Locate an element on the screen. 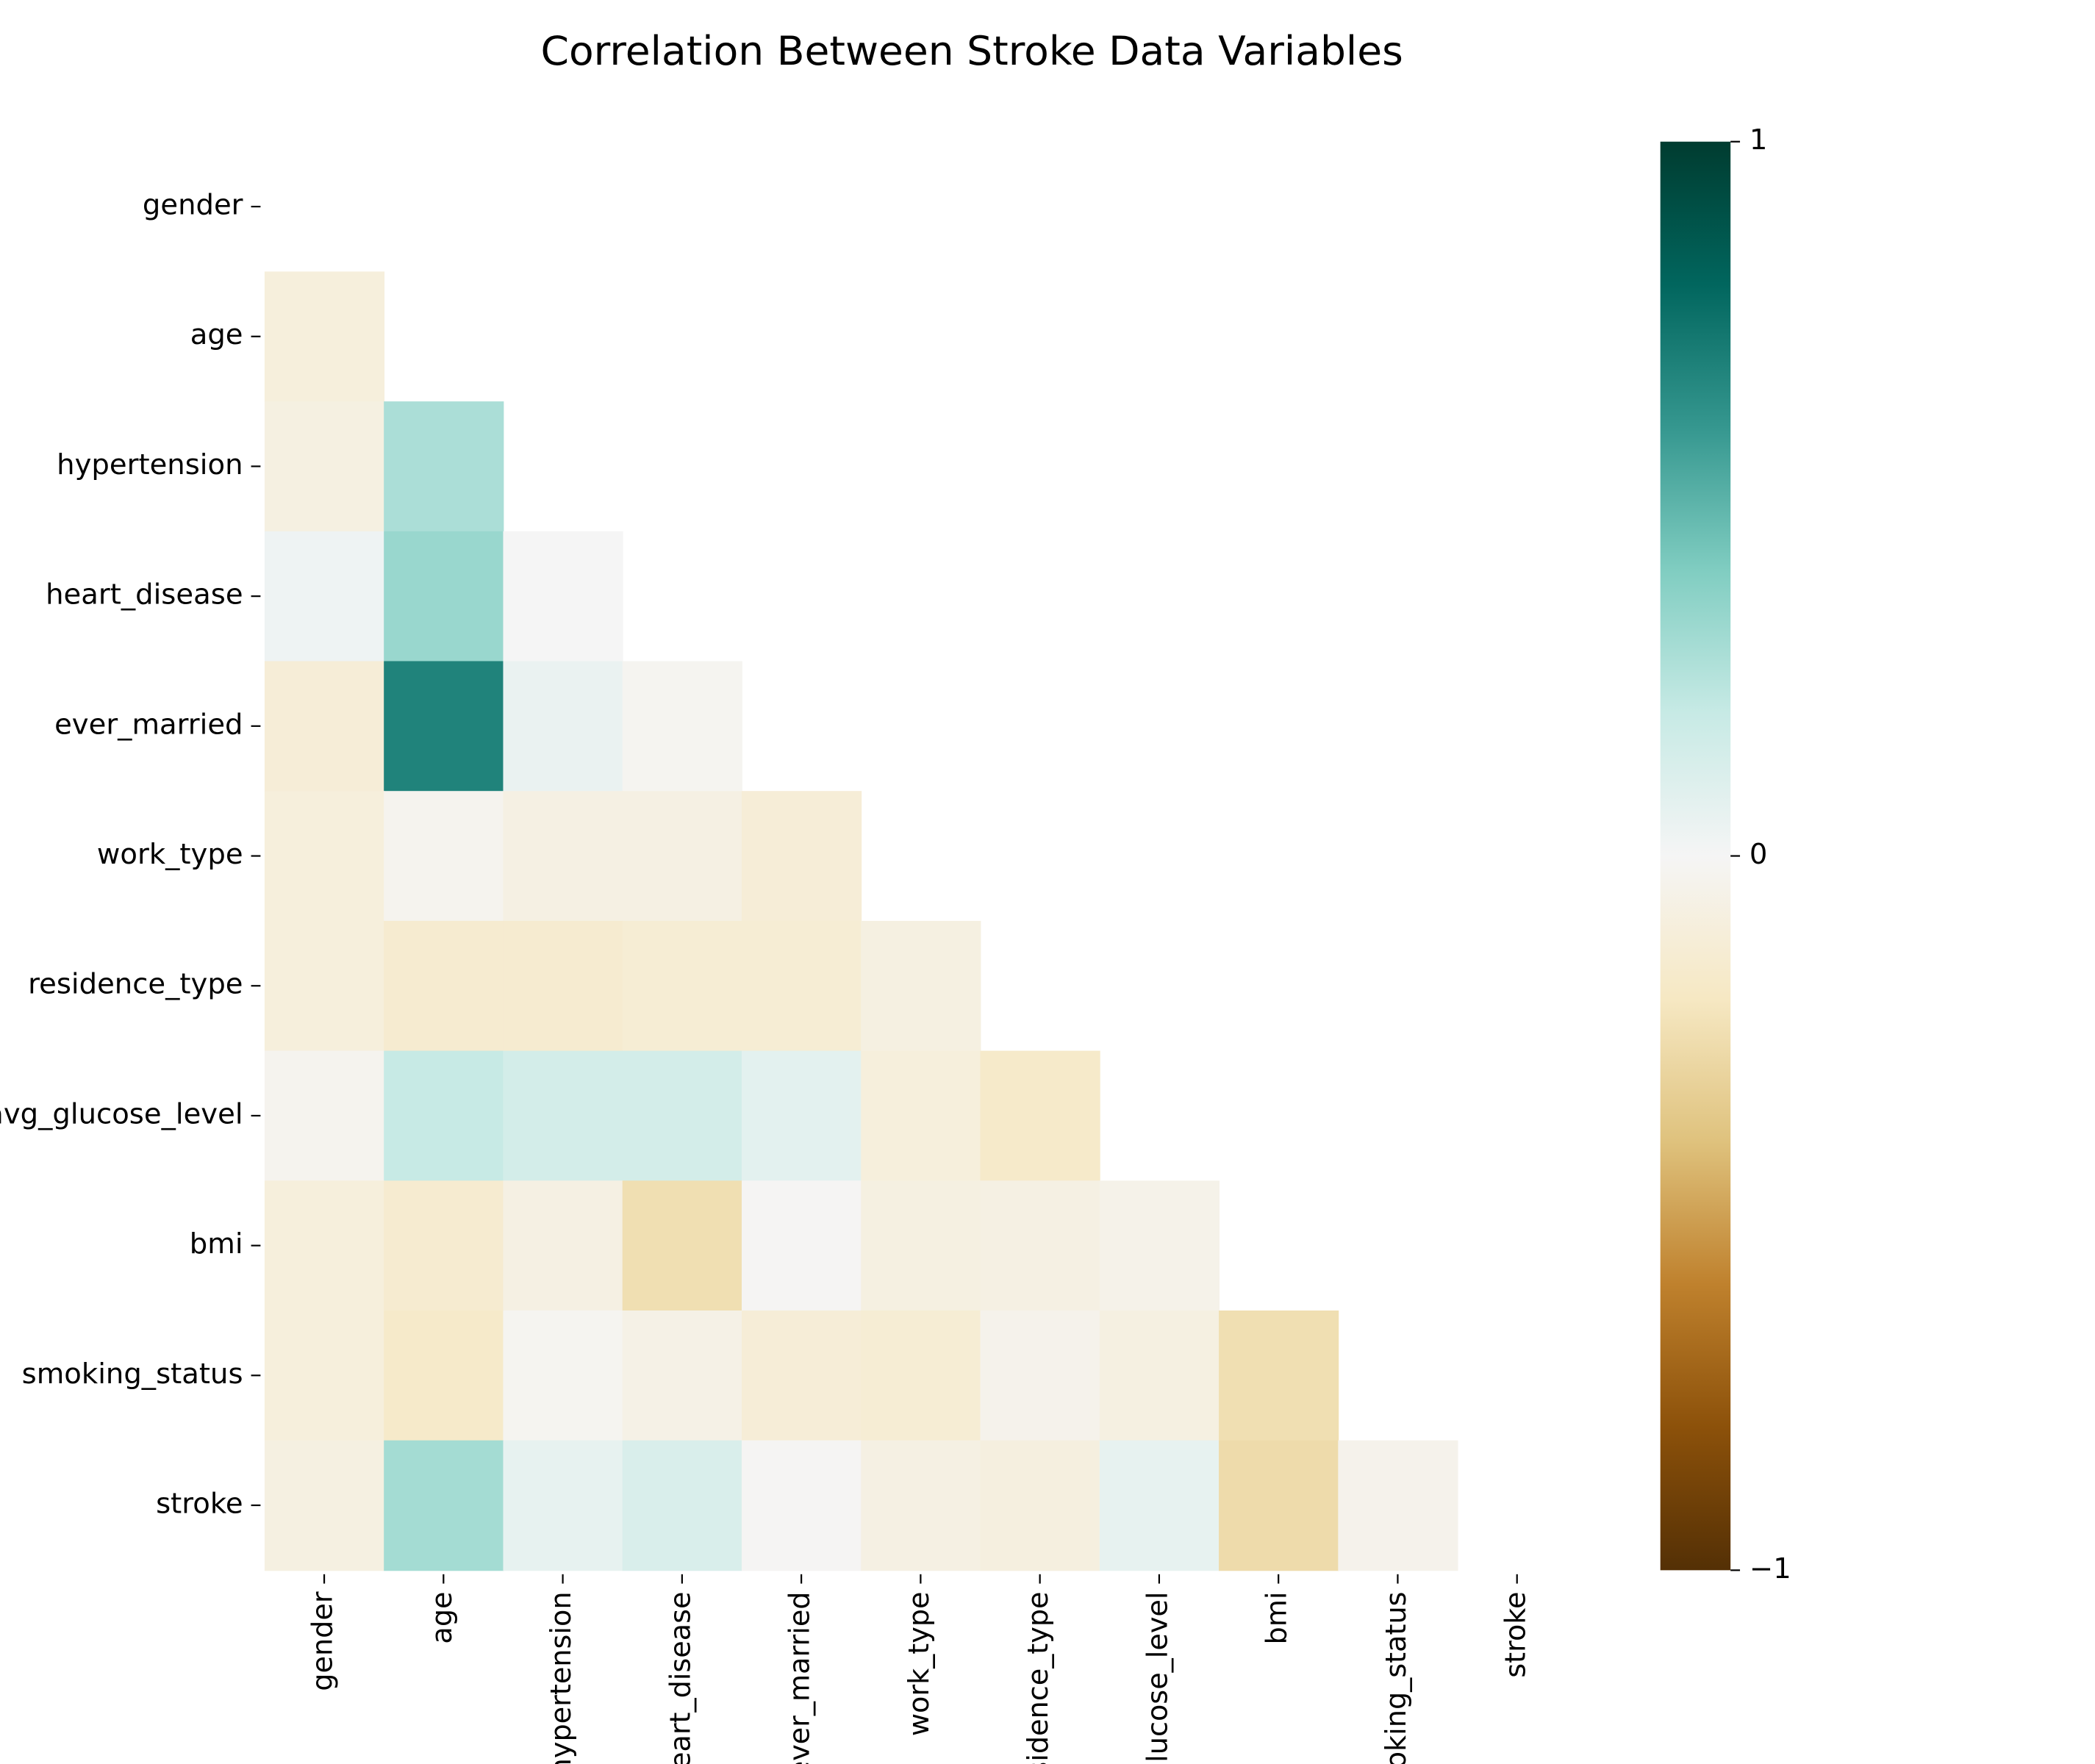 This screenshot has width=2095, height=1764. x-tick-label: stroke is located at coordinates (1515, 1634).